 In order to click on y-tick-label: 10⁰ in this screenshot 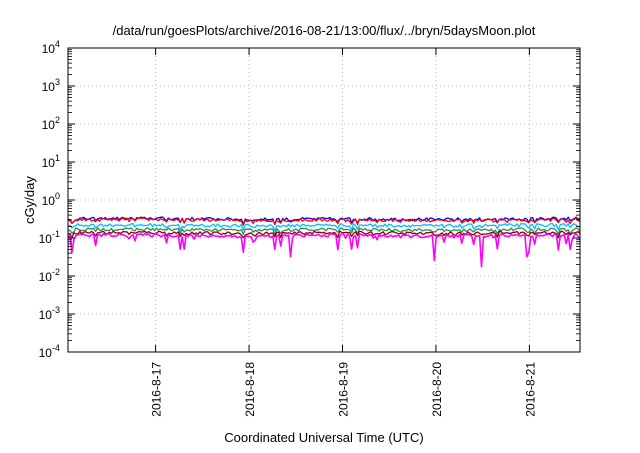, I will do `click(51, 199)`.